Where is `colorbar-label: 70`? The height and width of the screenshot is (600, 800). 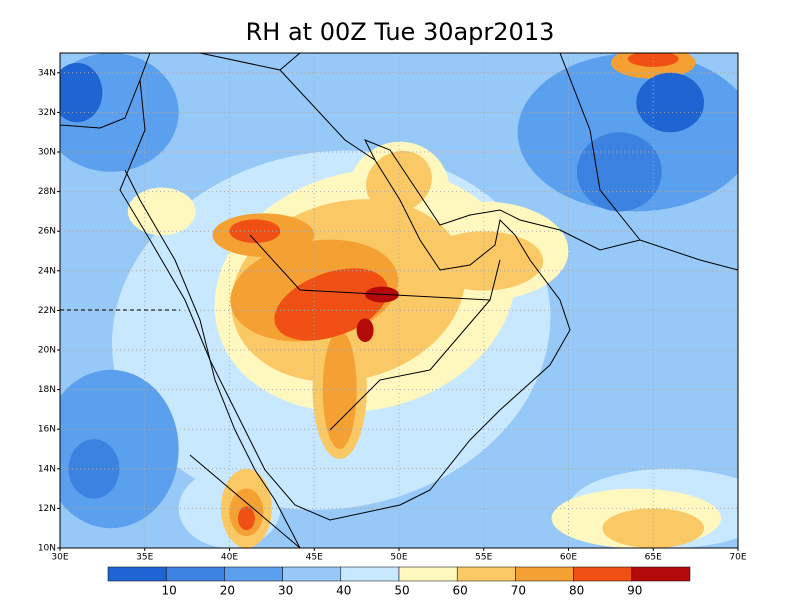 colorbar-label: 70 is located at coordinates (518, 591).